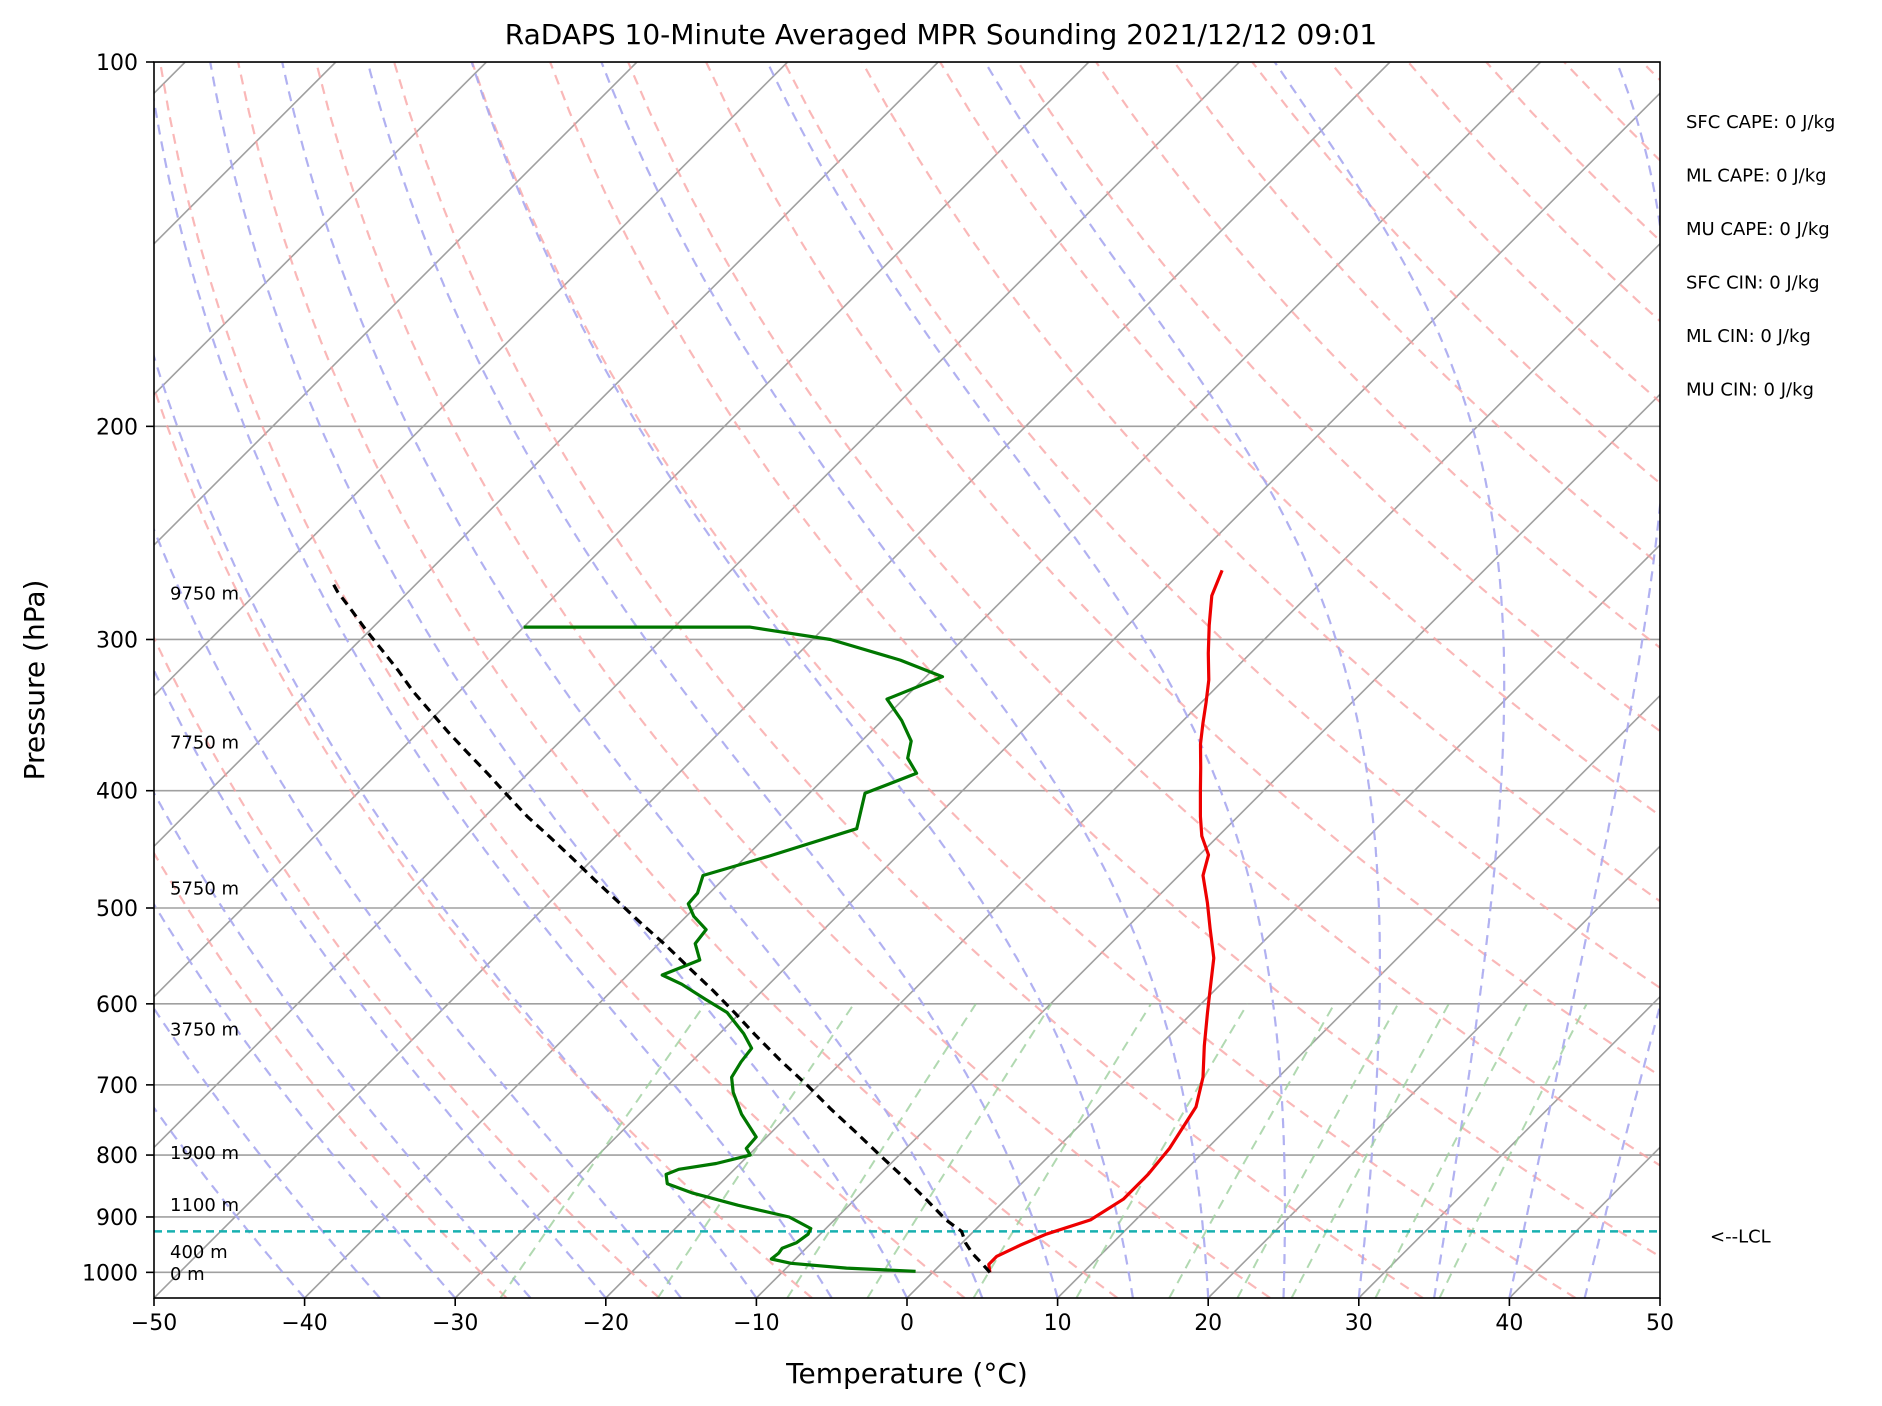  What do you see at coordinates (1760, 122) in the screenshot?
I see `stability-index: SFC CAPE: 0 J/kg` at bounding box center [1760, 122].